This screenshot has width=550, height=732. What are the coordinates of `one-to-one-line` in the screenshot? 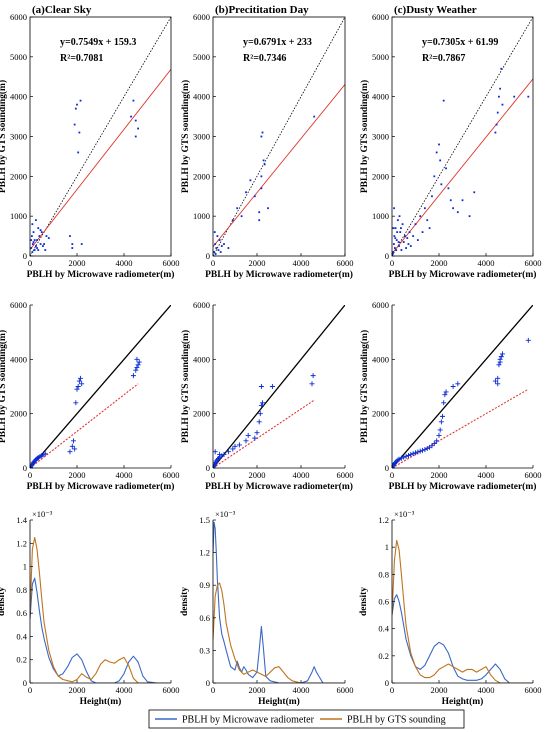 It's located at (100, 386).